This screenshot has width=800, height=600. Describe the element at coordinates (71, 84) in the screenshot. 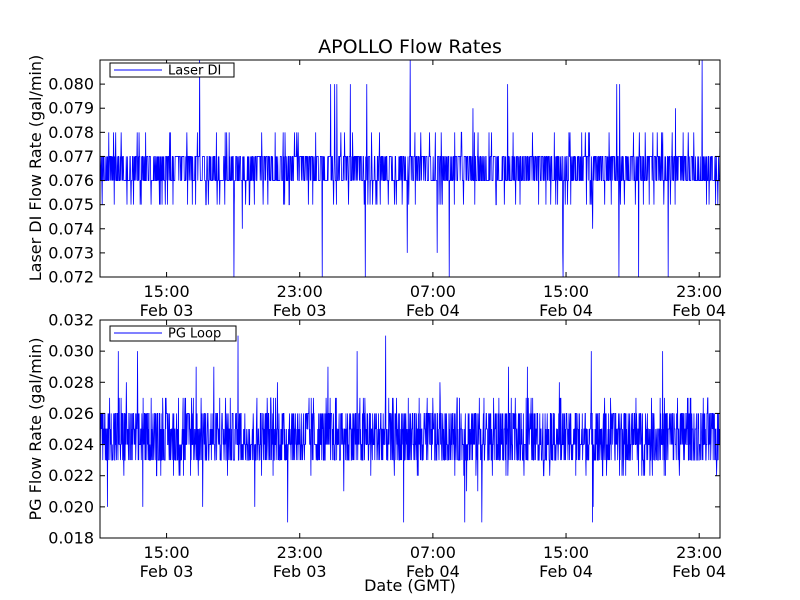

I see `y-tick-label: 0.080` at that location.